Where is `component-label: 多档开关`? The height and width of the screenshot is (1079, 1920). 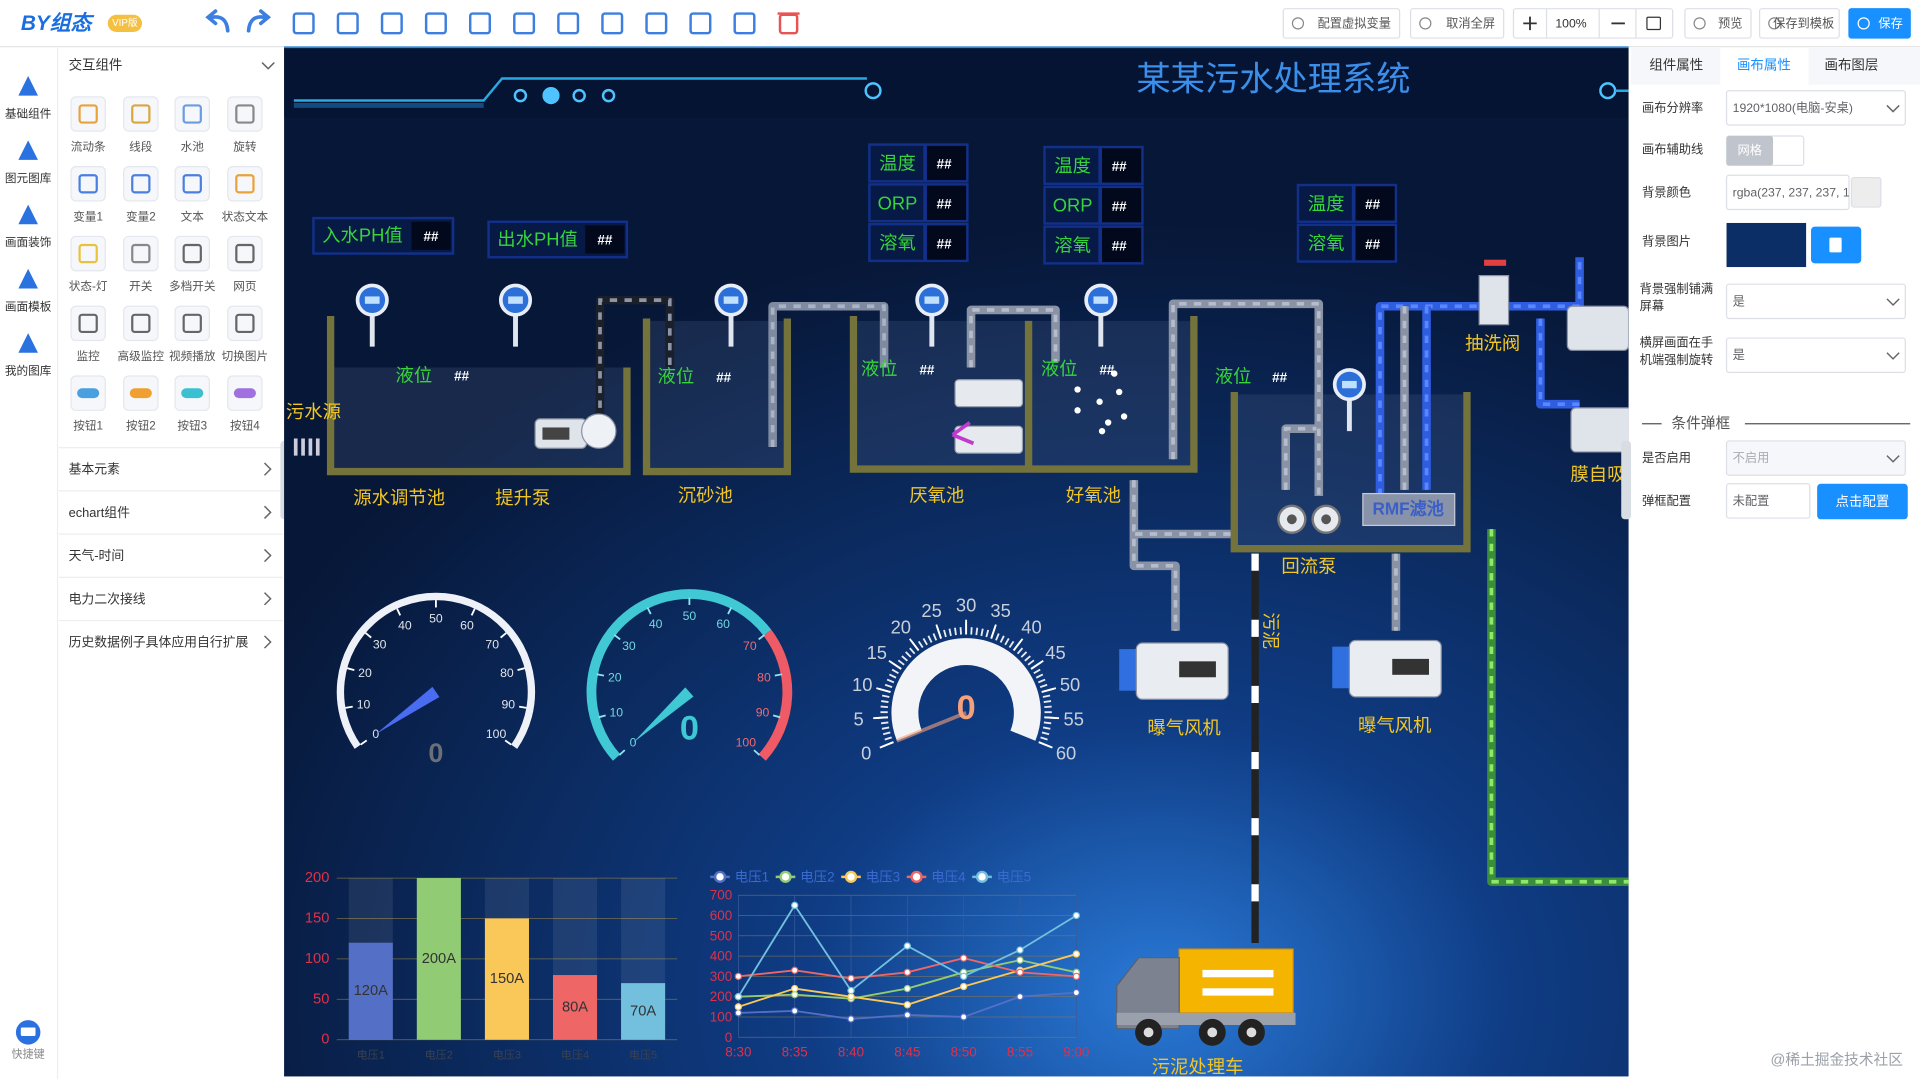
component-label: 多档开关 is located at coordinates (192, 286).